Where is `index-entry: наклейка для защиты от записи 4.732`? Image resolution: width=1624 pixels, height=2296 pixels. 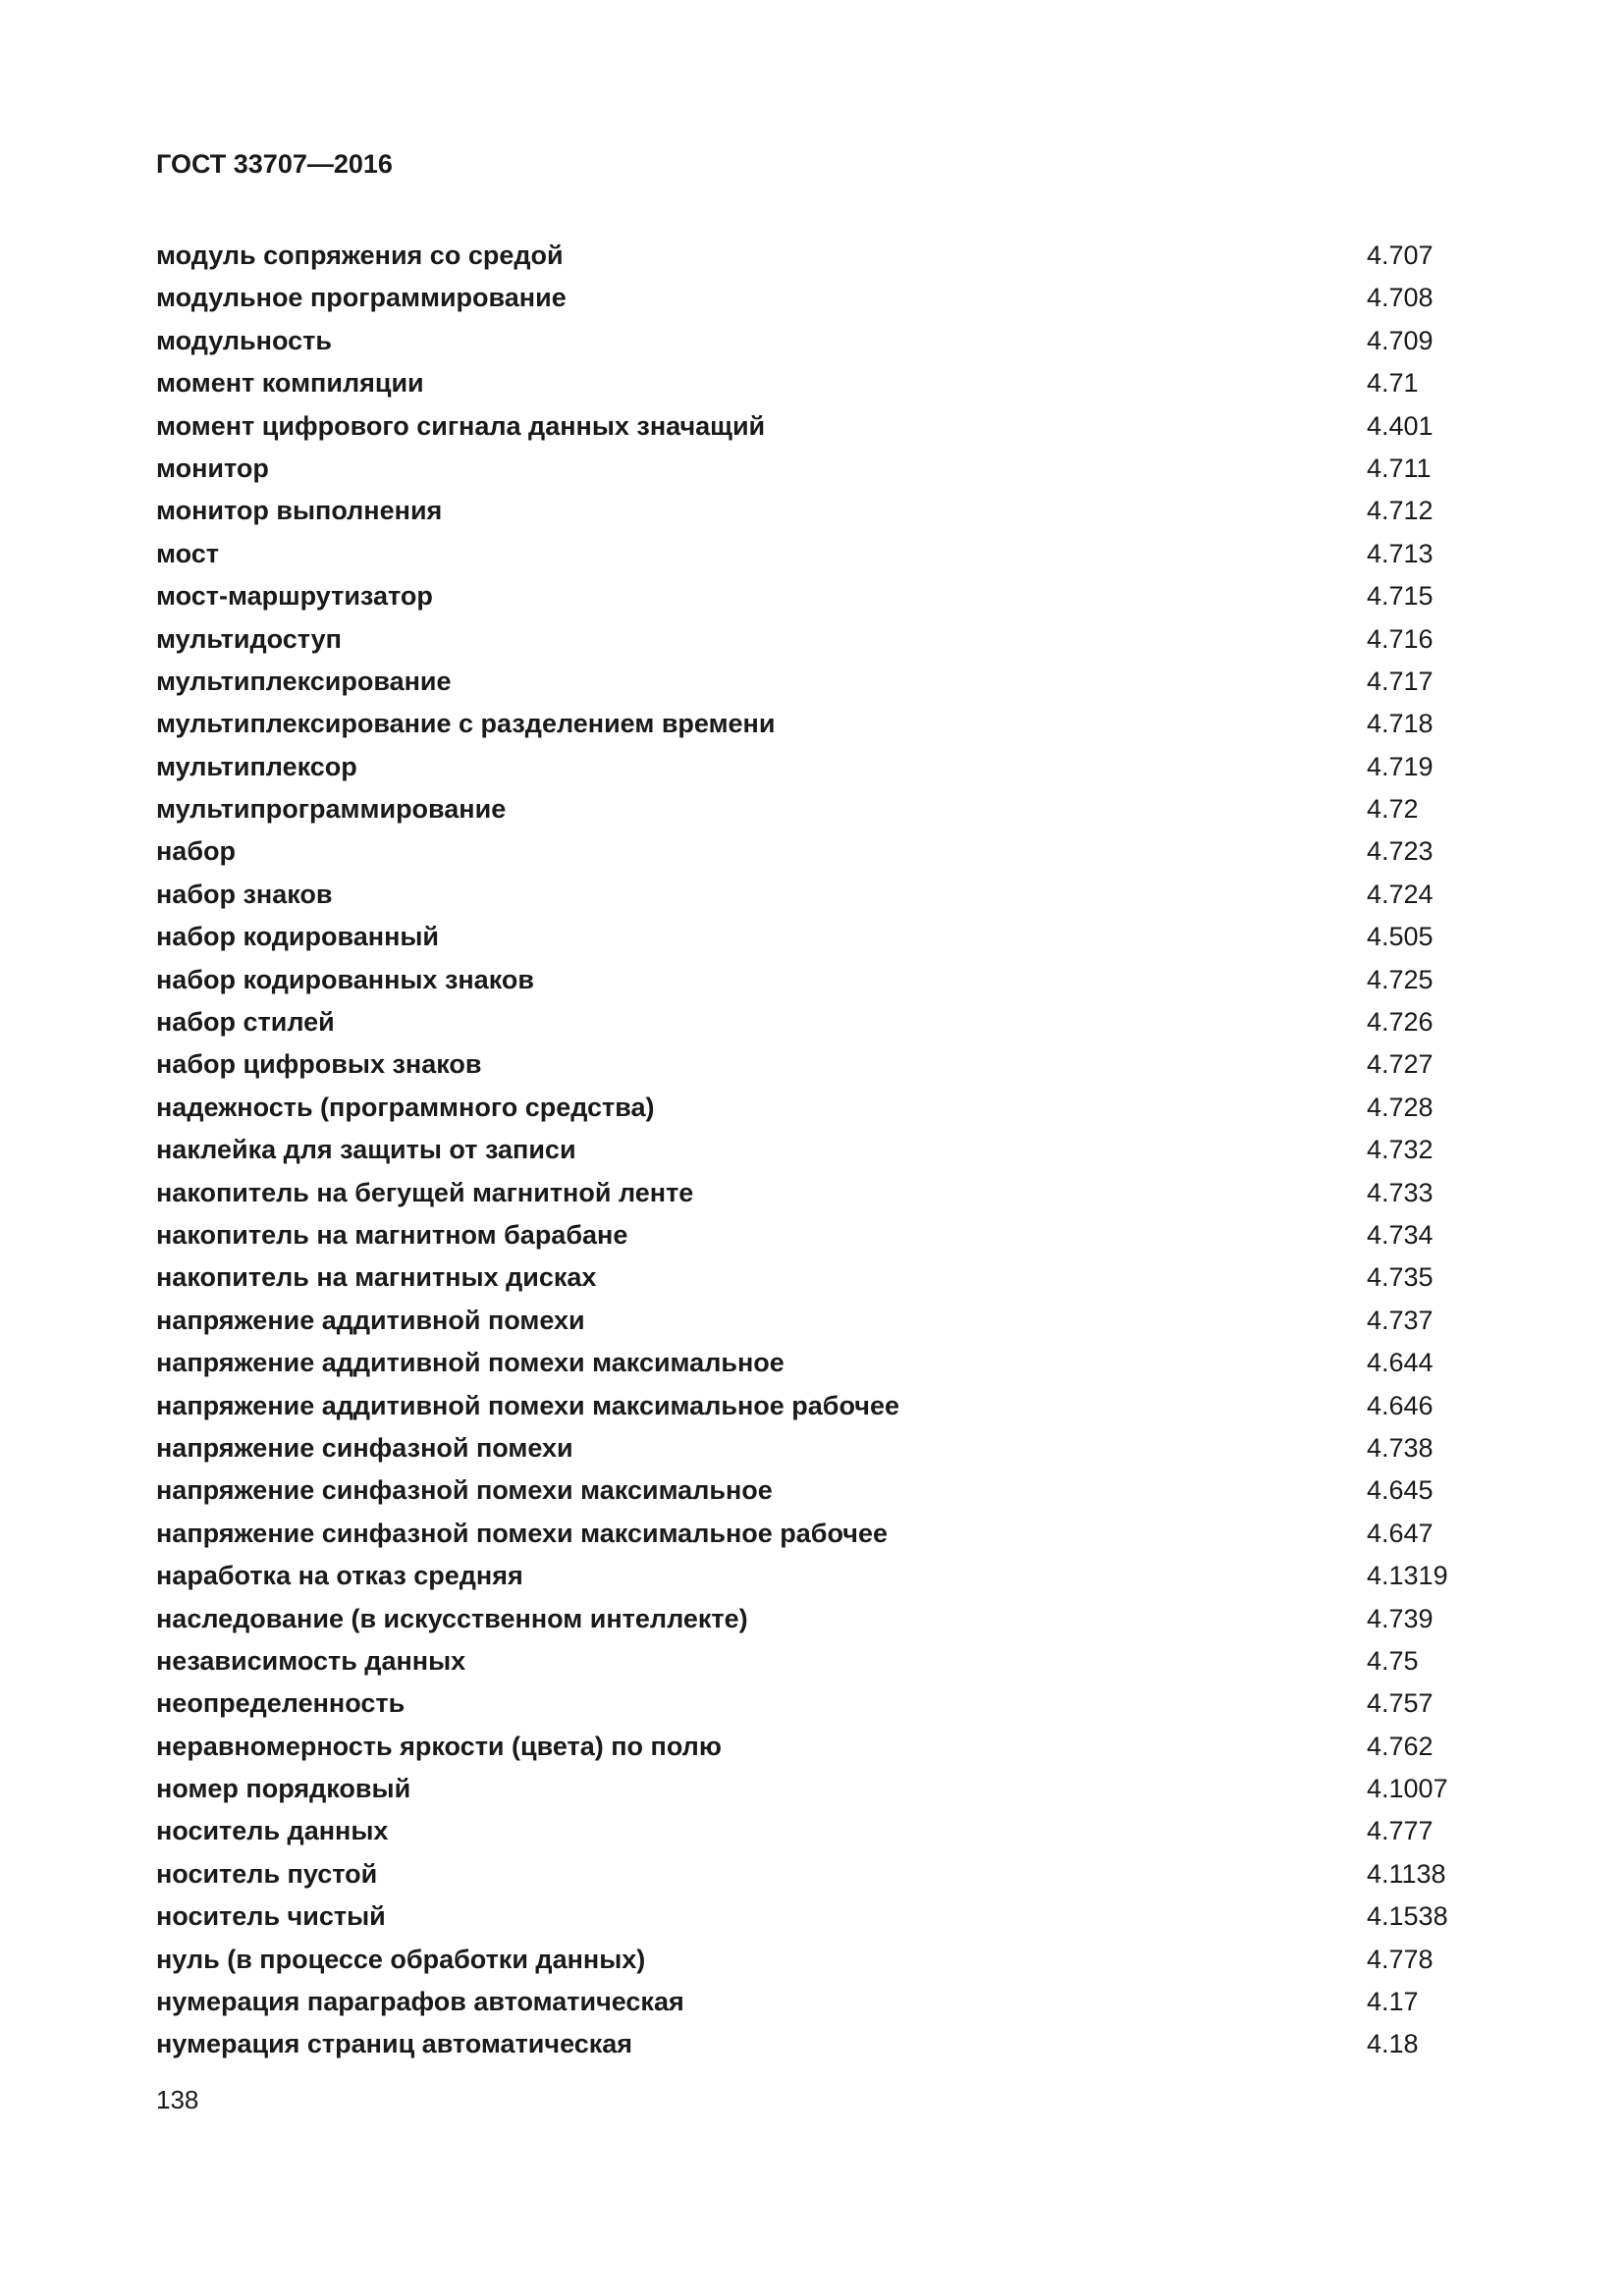
index-entry: наклейка для защиты от записи 4.732 is located at coordinates (843, 1154).